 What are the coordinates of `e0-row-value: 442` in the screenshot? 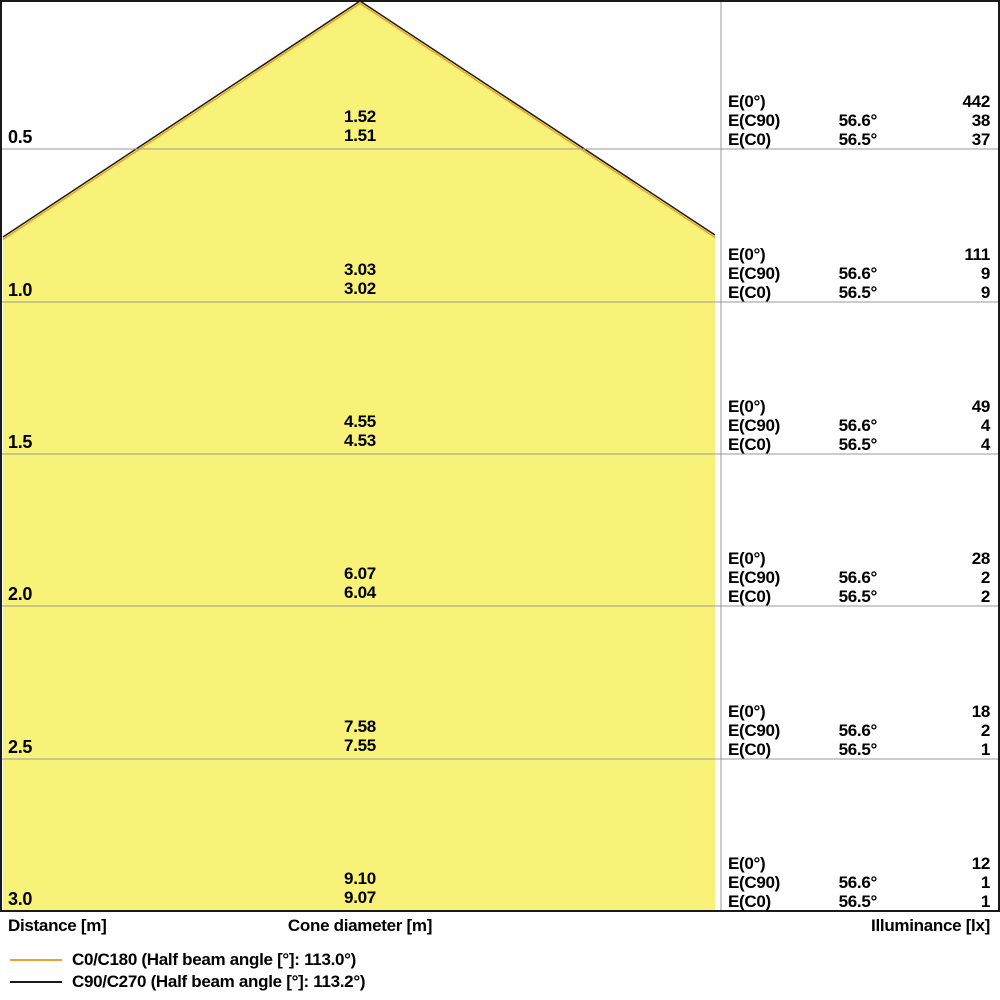 It's located at (976, 101).